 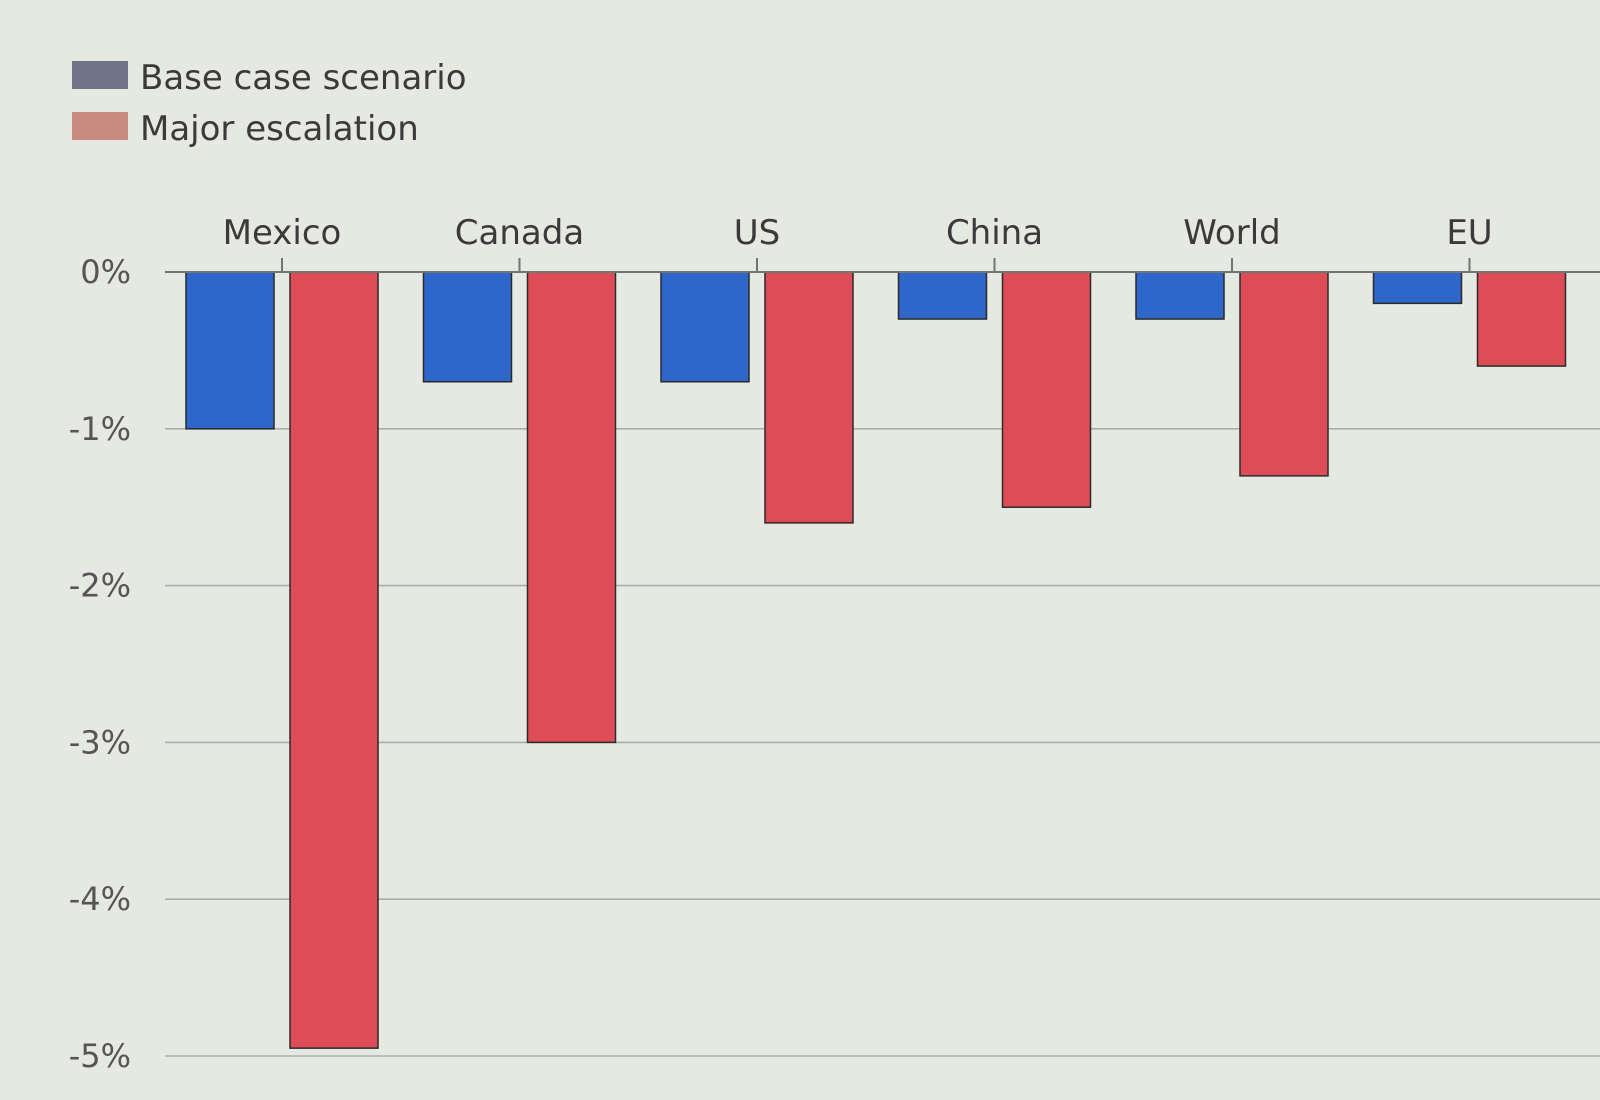 What do you see at coordinates (279, 129) in the screenshot?
I see `legend-label-major-escalation: Major escalation` at bounding box center [279, 129].